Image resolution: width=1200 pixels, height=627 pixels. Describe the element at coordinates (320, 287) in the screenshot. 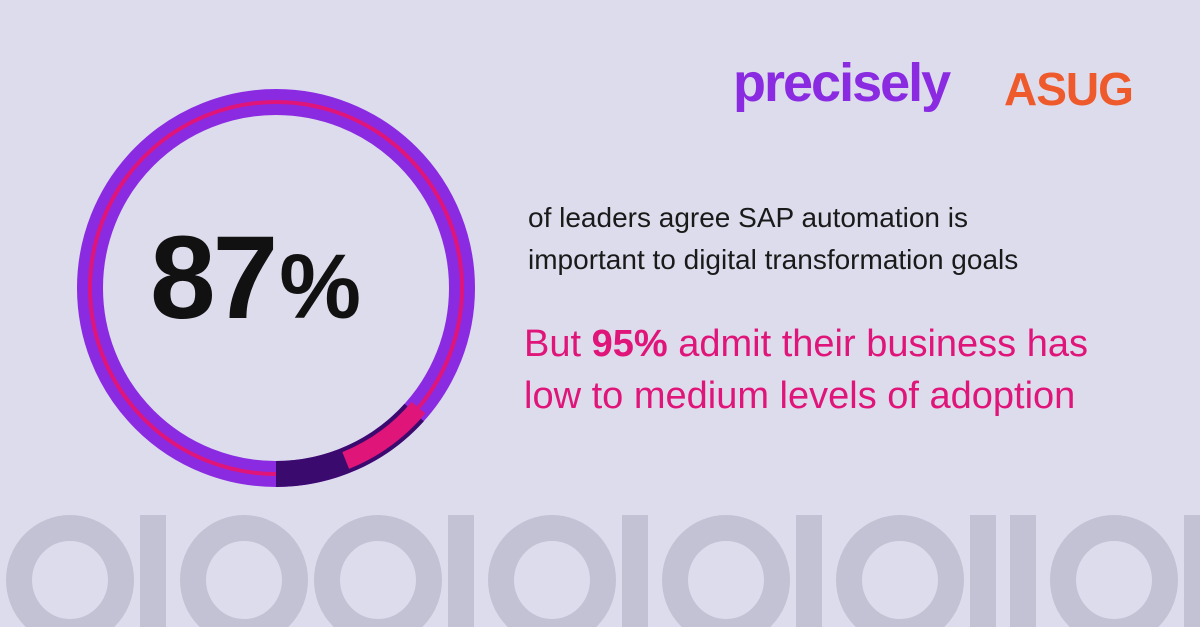

I see `stat-unit: %` at that location.